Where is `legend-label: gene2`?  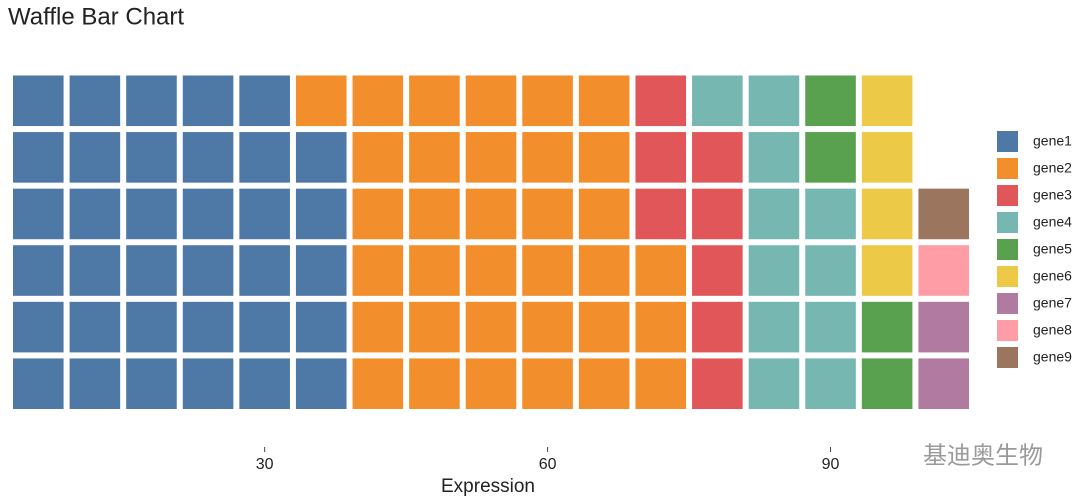
legend-label: gene2 is located at coordinates (1052, 168).